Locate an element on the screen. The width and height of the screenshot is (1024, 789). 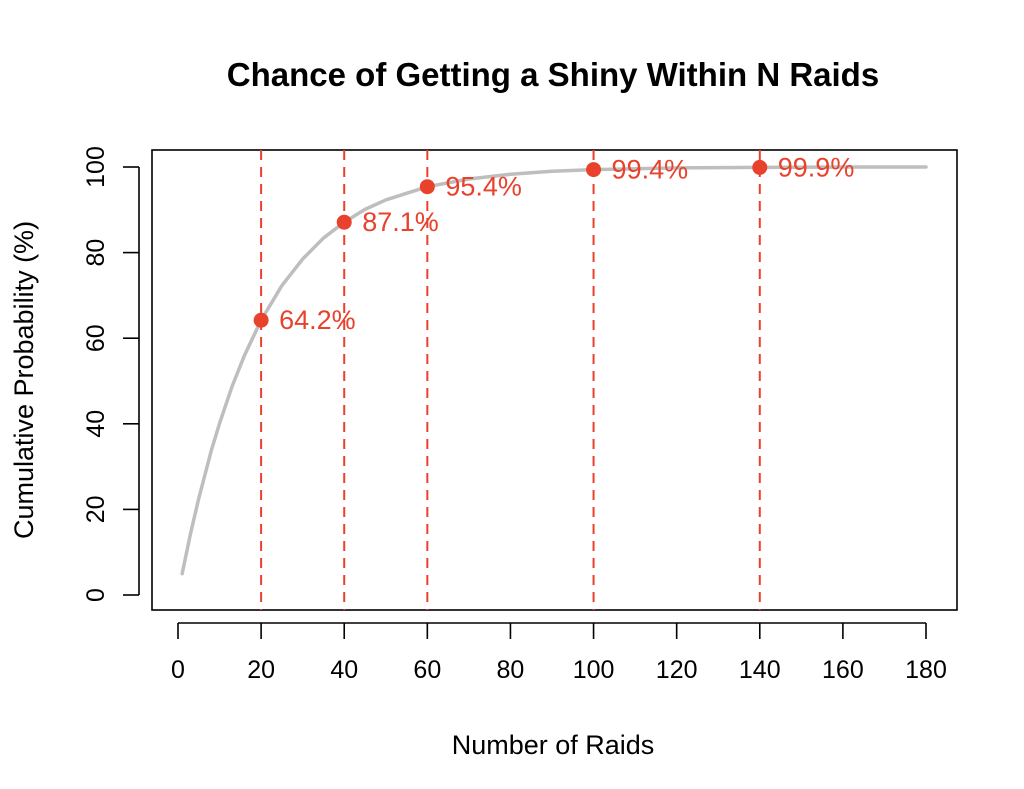
highlight-label: 95.4% is located at coordinates (483, 187).